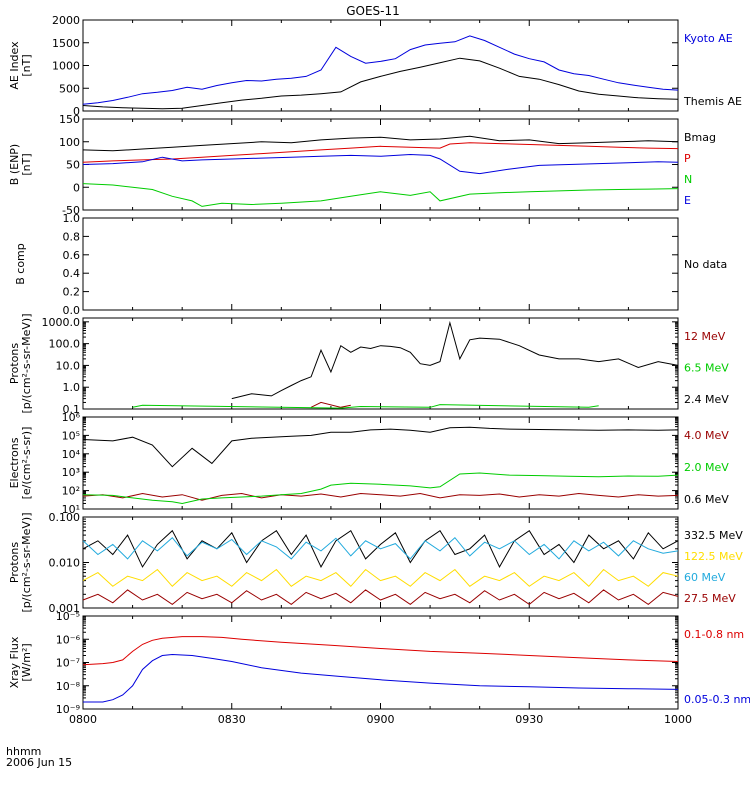  What do you see at coordinates (706, 467) in the screenshot?
I see `legend-entry: 2.0 MeV` at bounding box center [706, 467].